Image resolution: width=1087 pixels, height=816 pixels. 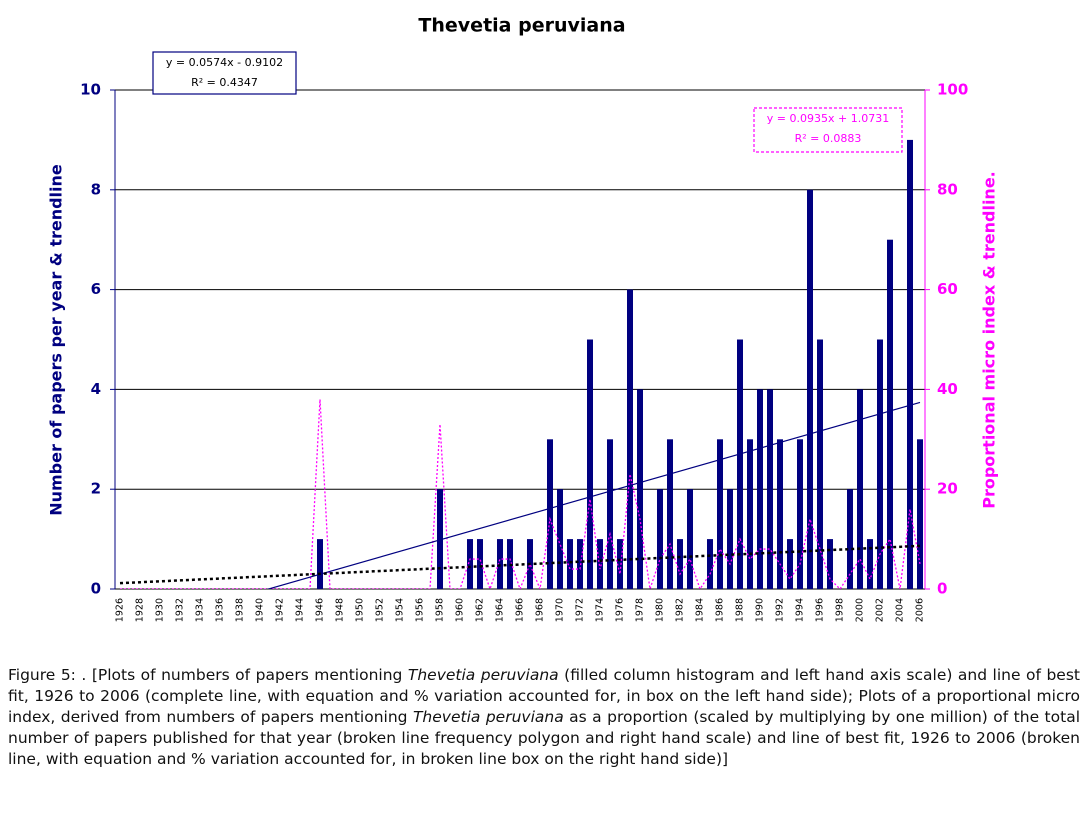 I want to click on x-tick-label: 1962, so click(x=480, y=610).